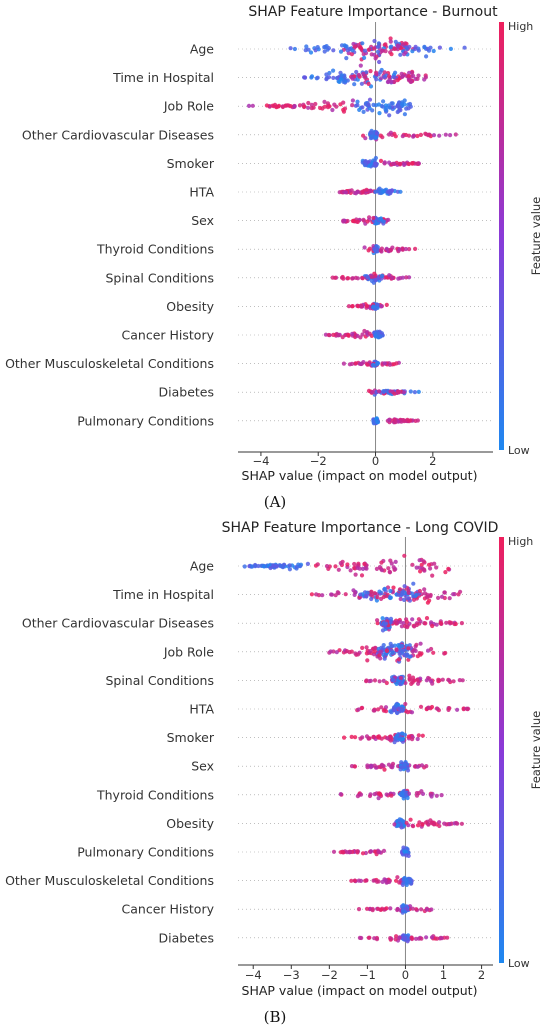 This screenshot has width=550, height=1034. Describe the element at coordinates (318, 461) in the screenshot. I see `x-tick-label: −2` at that location.